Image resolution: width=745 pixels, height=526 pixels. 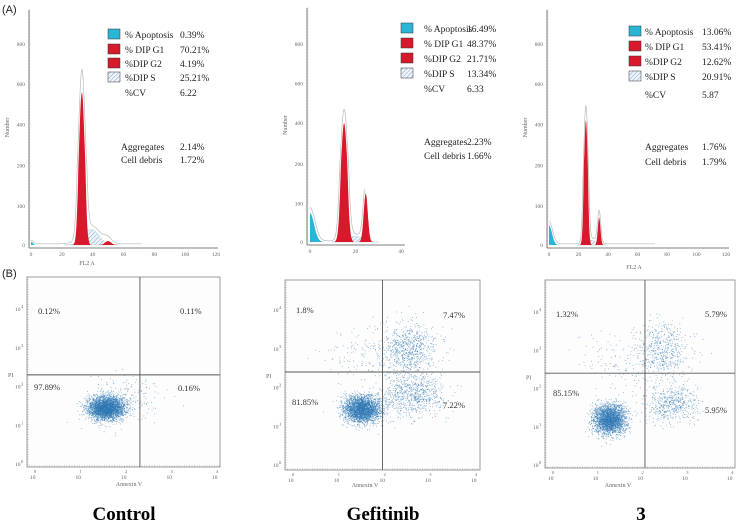 What do you see at coordinates (155, 255) in the screenshot?
I see `x-tick-label: 80` at bounding box center [155, 255].